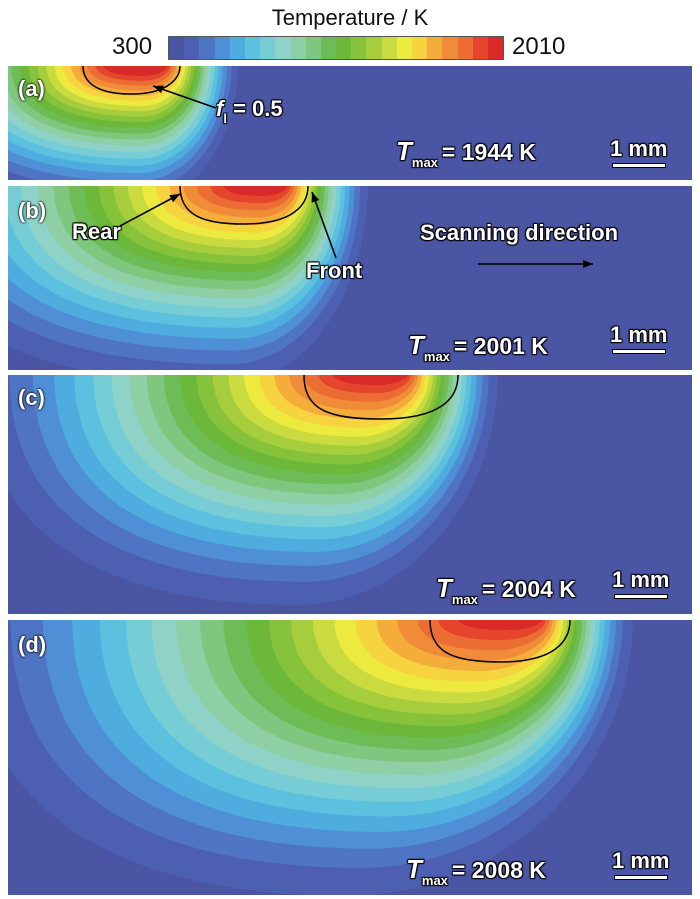 The image size is (700, 899). I want to click on panel-a-contour-plot, so click(350, 123).